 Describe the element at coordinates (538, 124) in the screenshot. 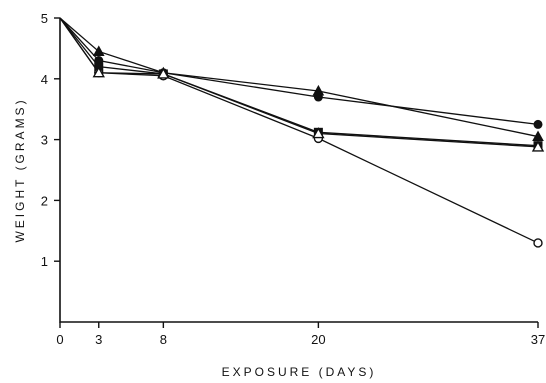

I see `data-point-filled-circle` at that location.